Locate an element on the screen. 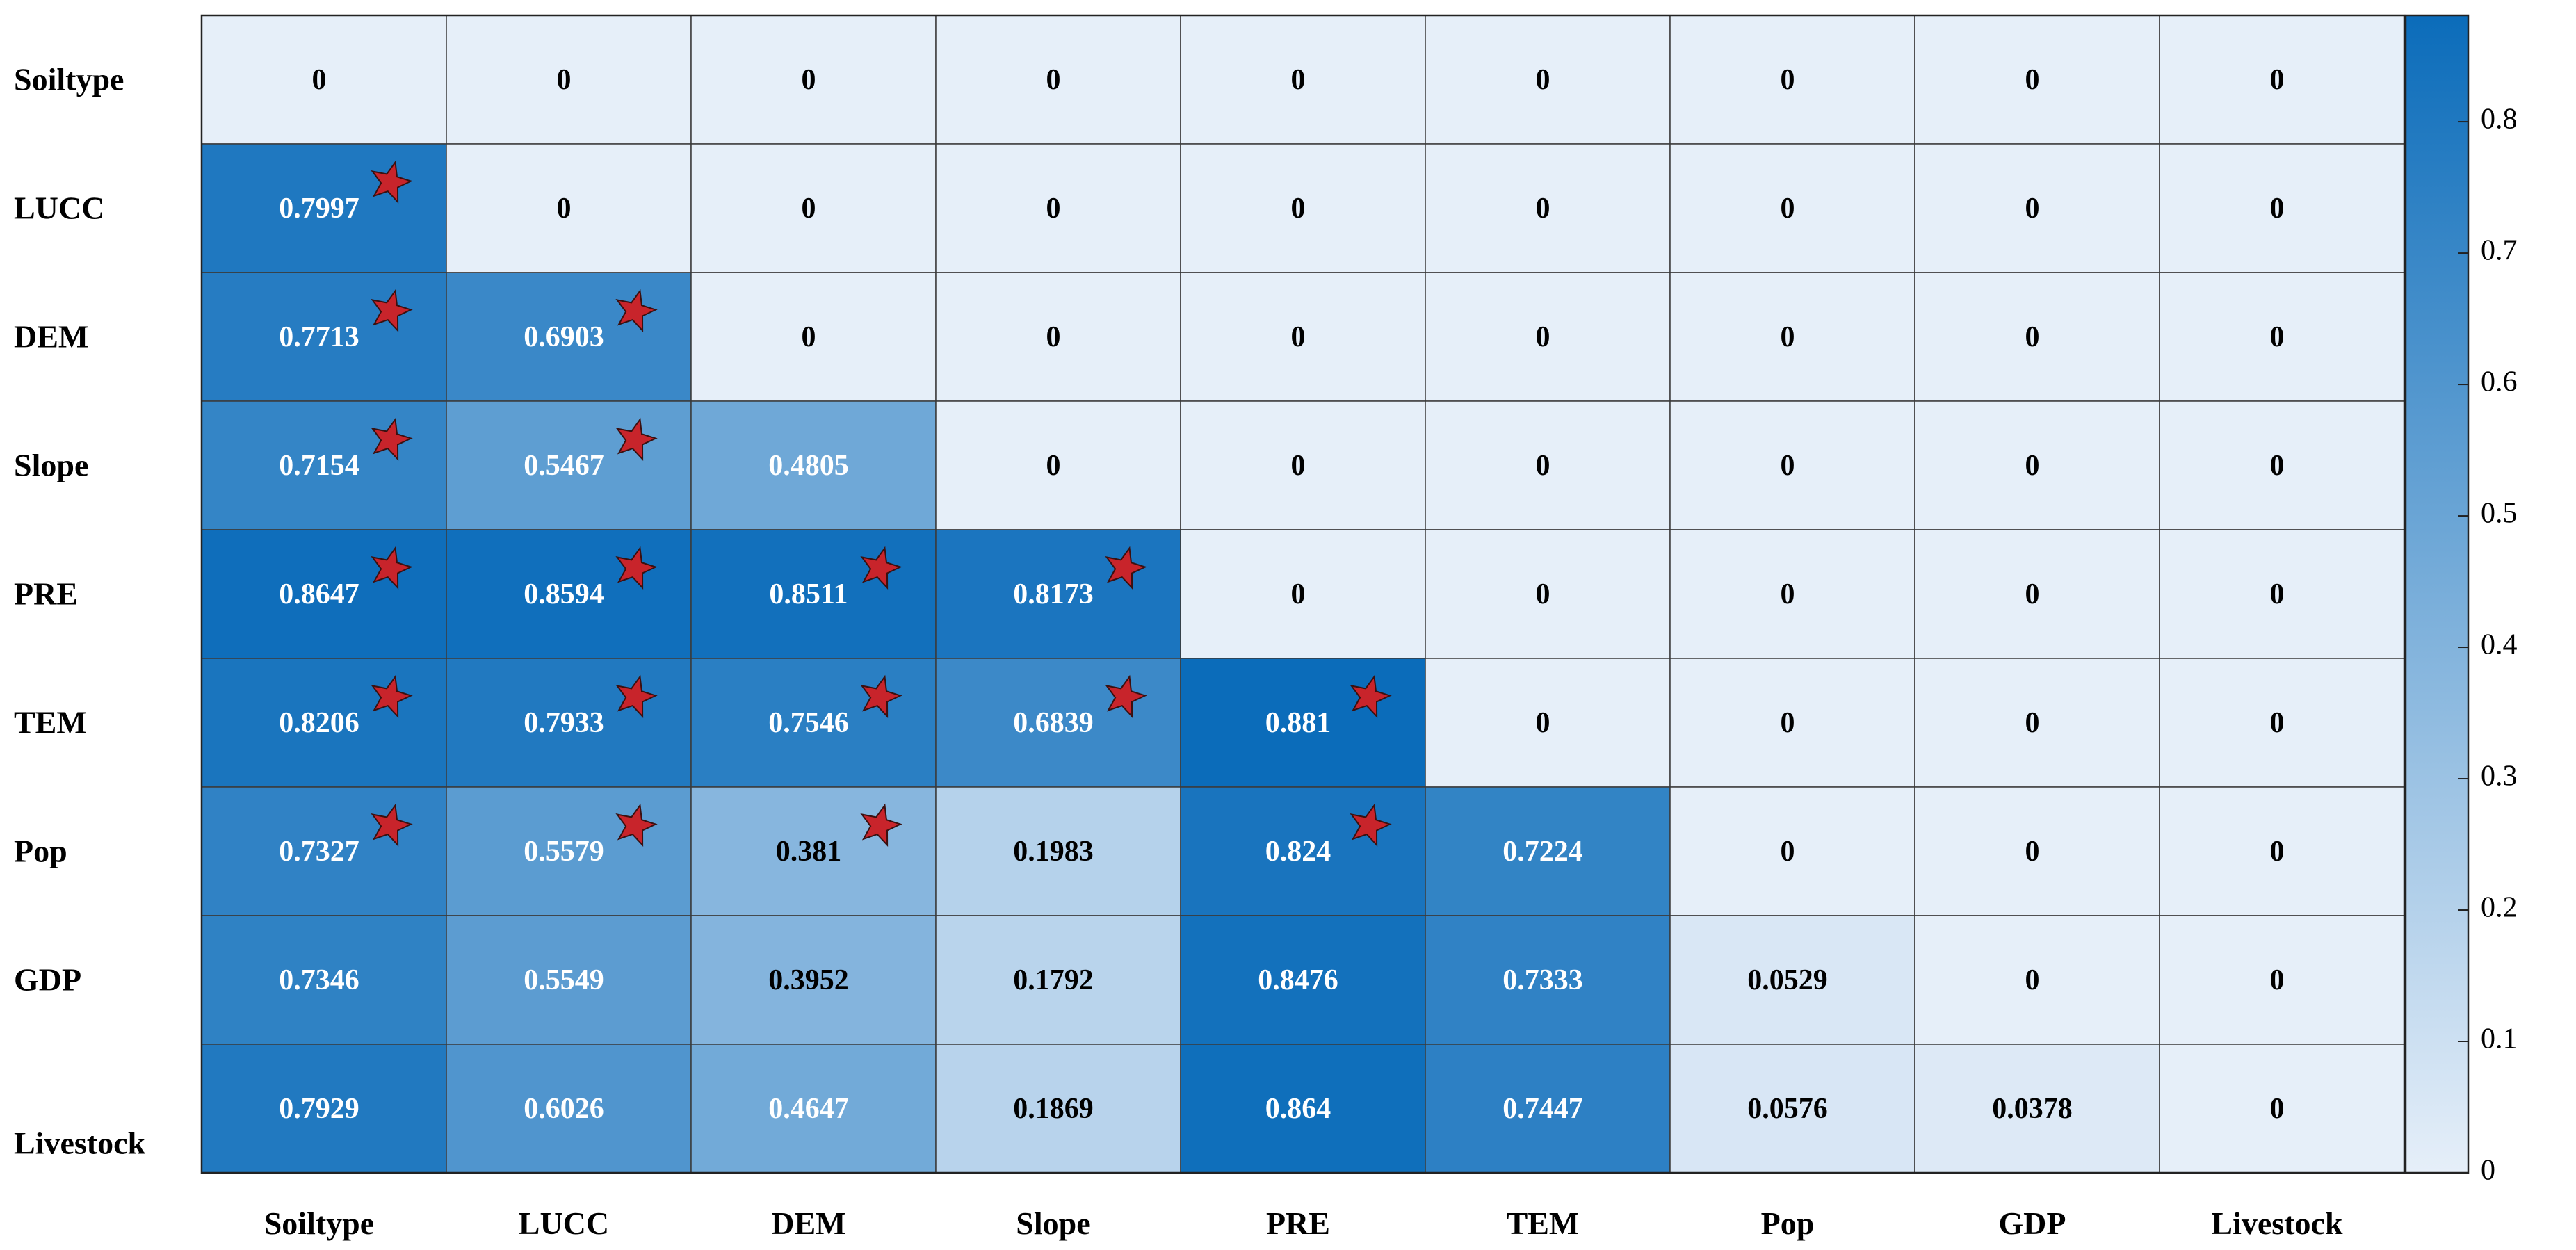  column-label: PRE is located at coordinates (1298, 1223).